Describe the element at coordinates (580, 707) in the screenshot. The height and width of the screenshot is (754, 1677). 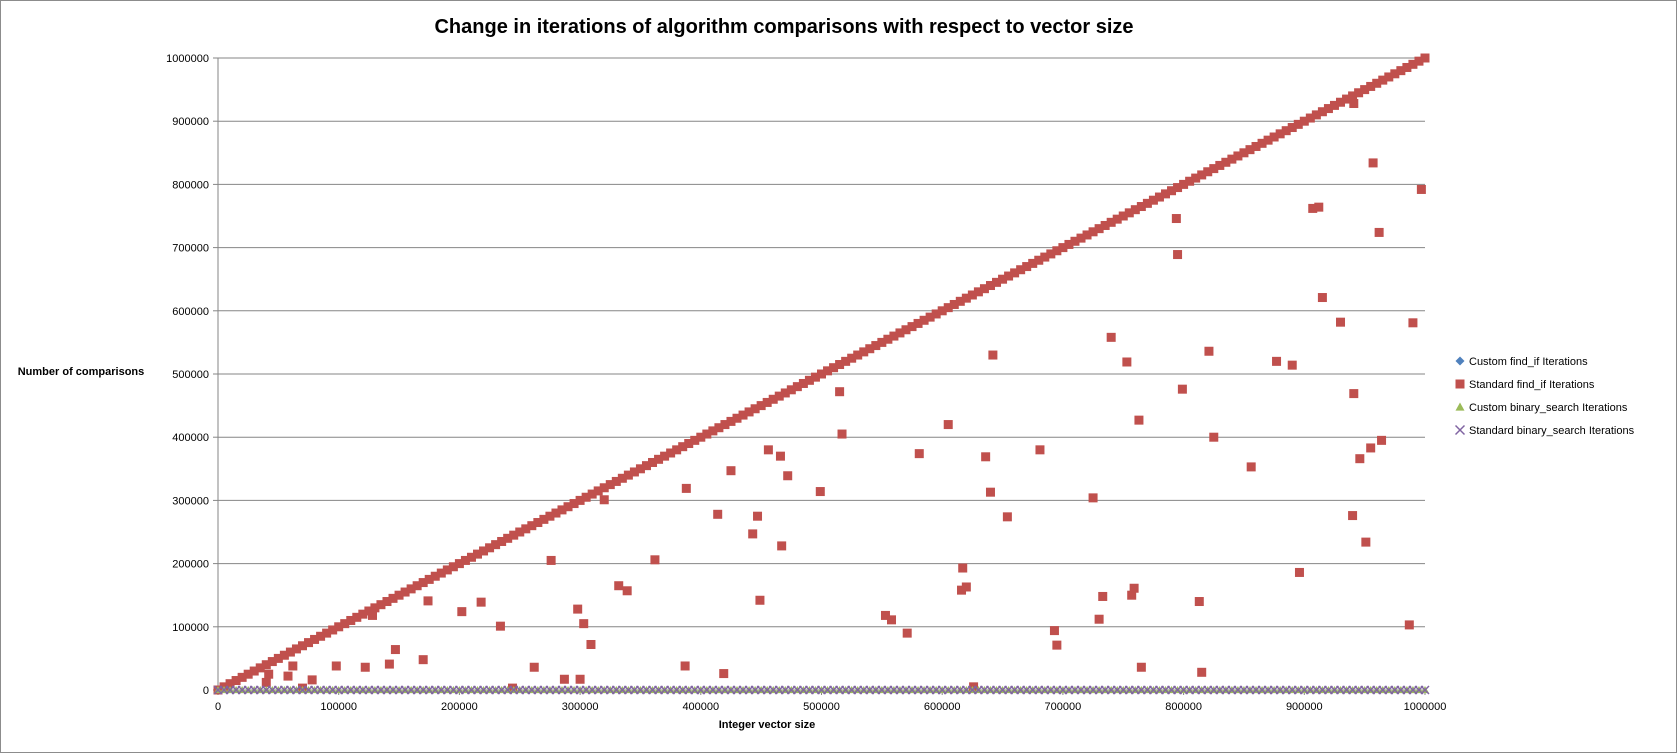
I see `x-tick-label: 300000` at that location.